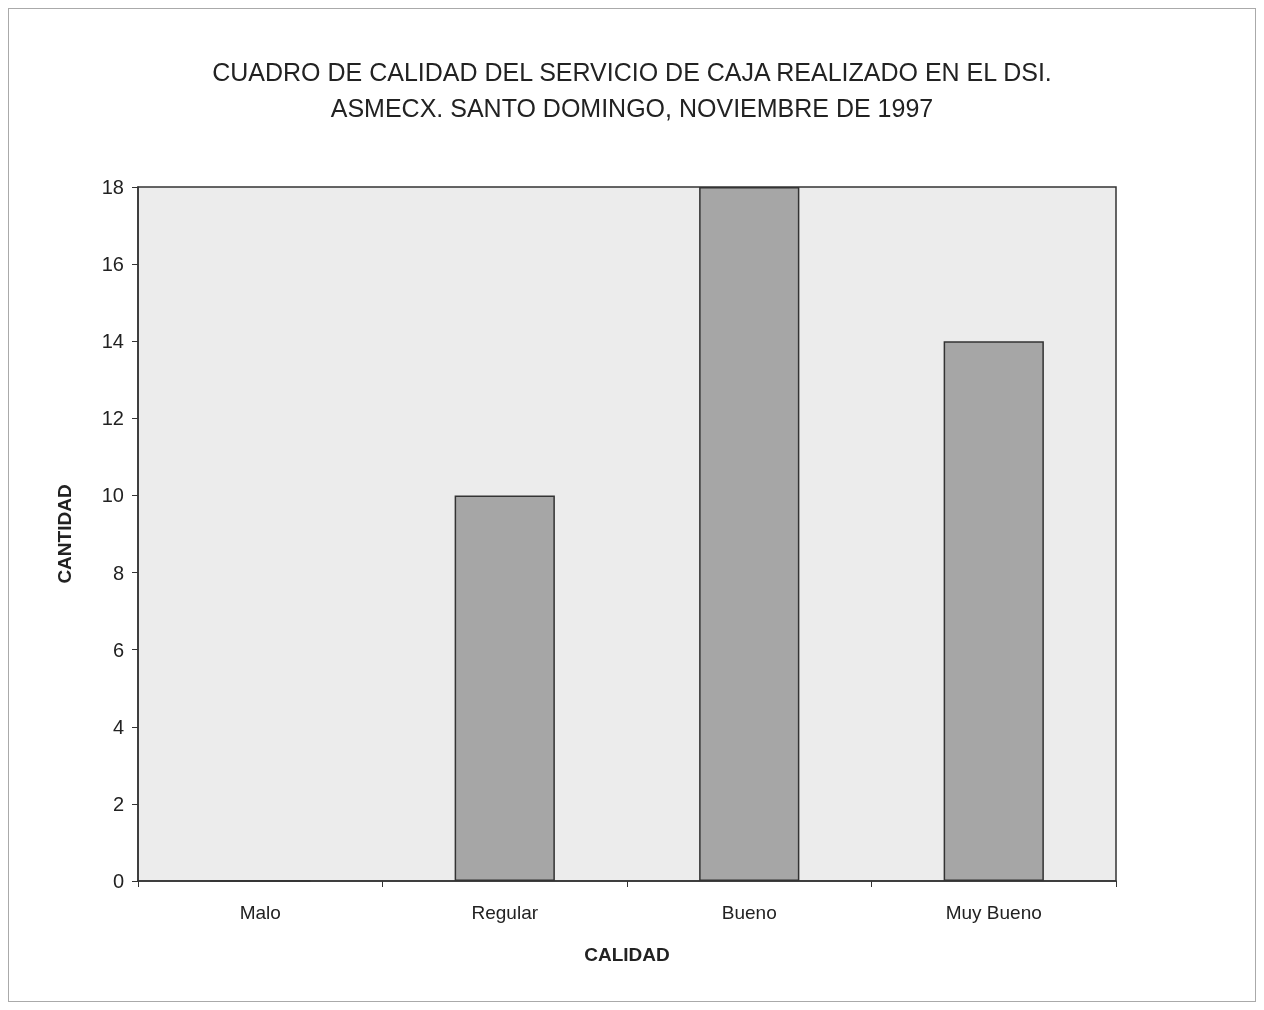  What do you see at coordinates (112, 264) in the screenshot?
I see `y-tick-label: 16` at bounding box center [112, 264].